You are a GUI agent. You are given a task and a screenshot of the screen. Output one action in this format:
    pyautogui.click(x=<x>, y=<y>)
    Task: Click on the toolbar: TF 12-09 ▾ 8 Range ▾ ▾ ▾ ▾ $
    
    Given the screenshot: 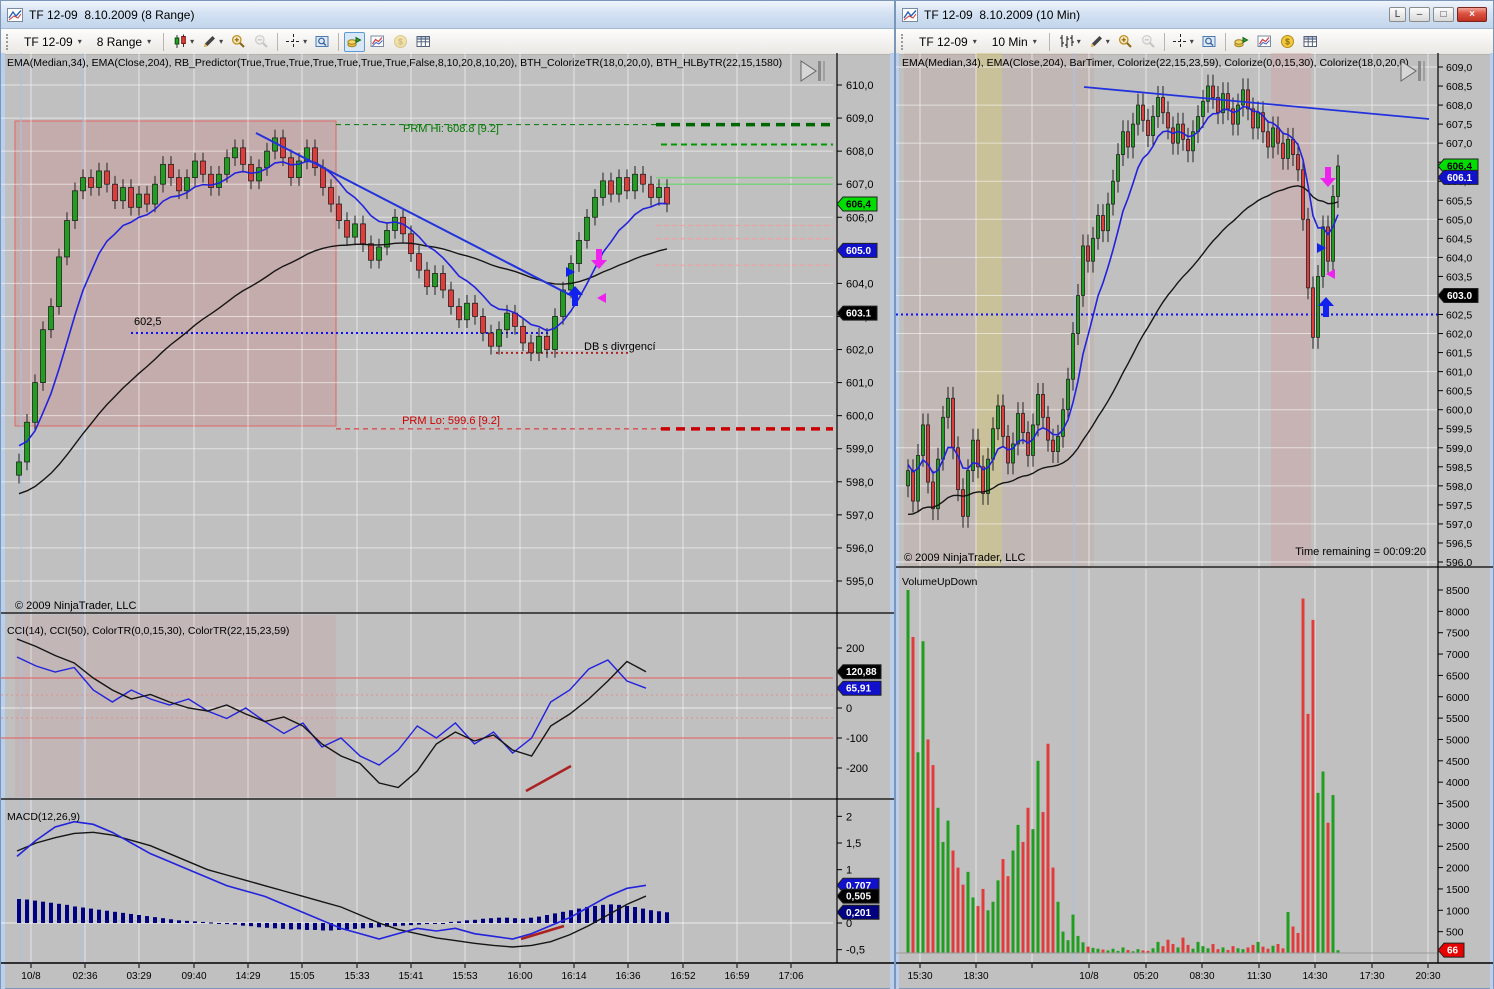 What is the action you would take?
    pyautogui.click(x=447, y=42)
    